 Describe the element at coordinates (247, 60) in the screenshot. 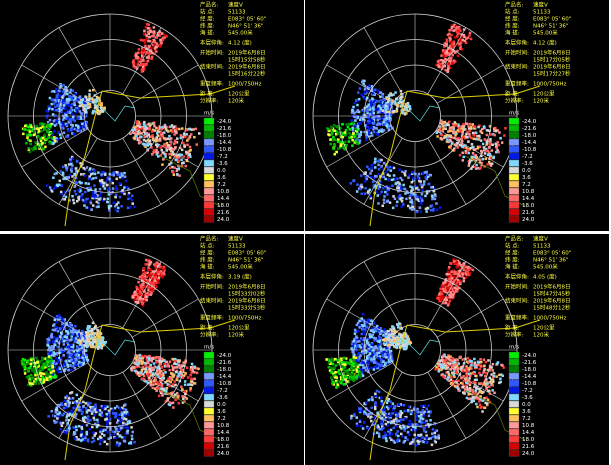

I see `info-value: 15时15分58秒` at that location.